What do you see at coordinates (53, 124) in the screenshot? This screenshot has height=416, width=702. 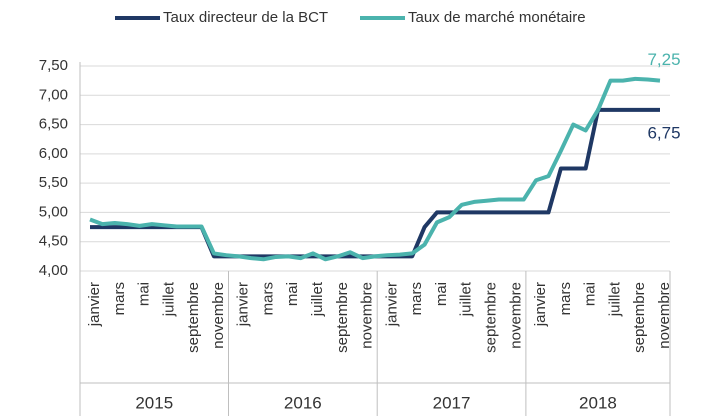 I see `y-tick-label: 6,50` at bounding box center [53, 124].